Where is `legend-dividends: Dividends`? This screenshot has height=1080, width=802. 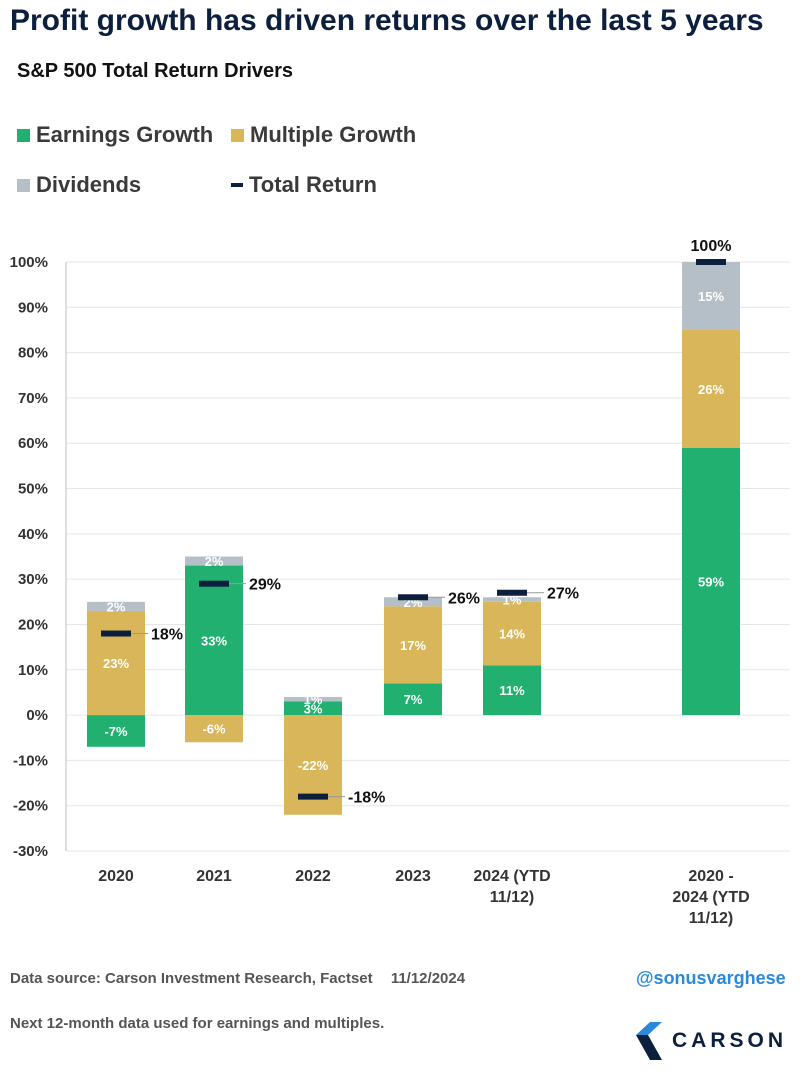 legend-dividends: Dividends is located at coordinates (79, 185).